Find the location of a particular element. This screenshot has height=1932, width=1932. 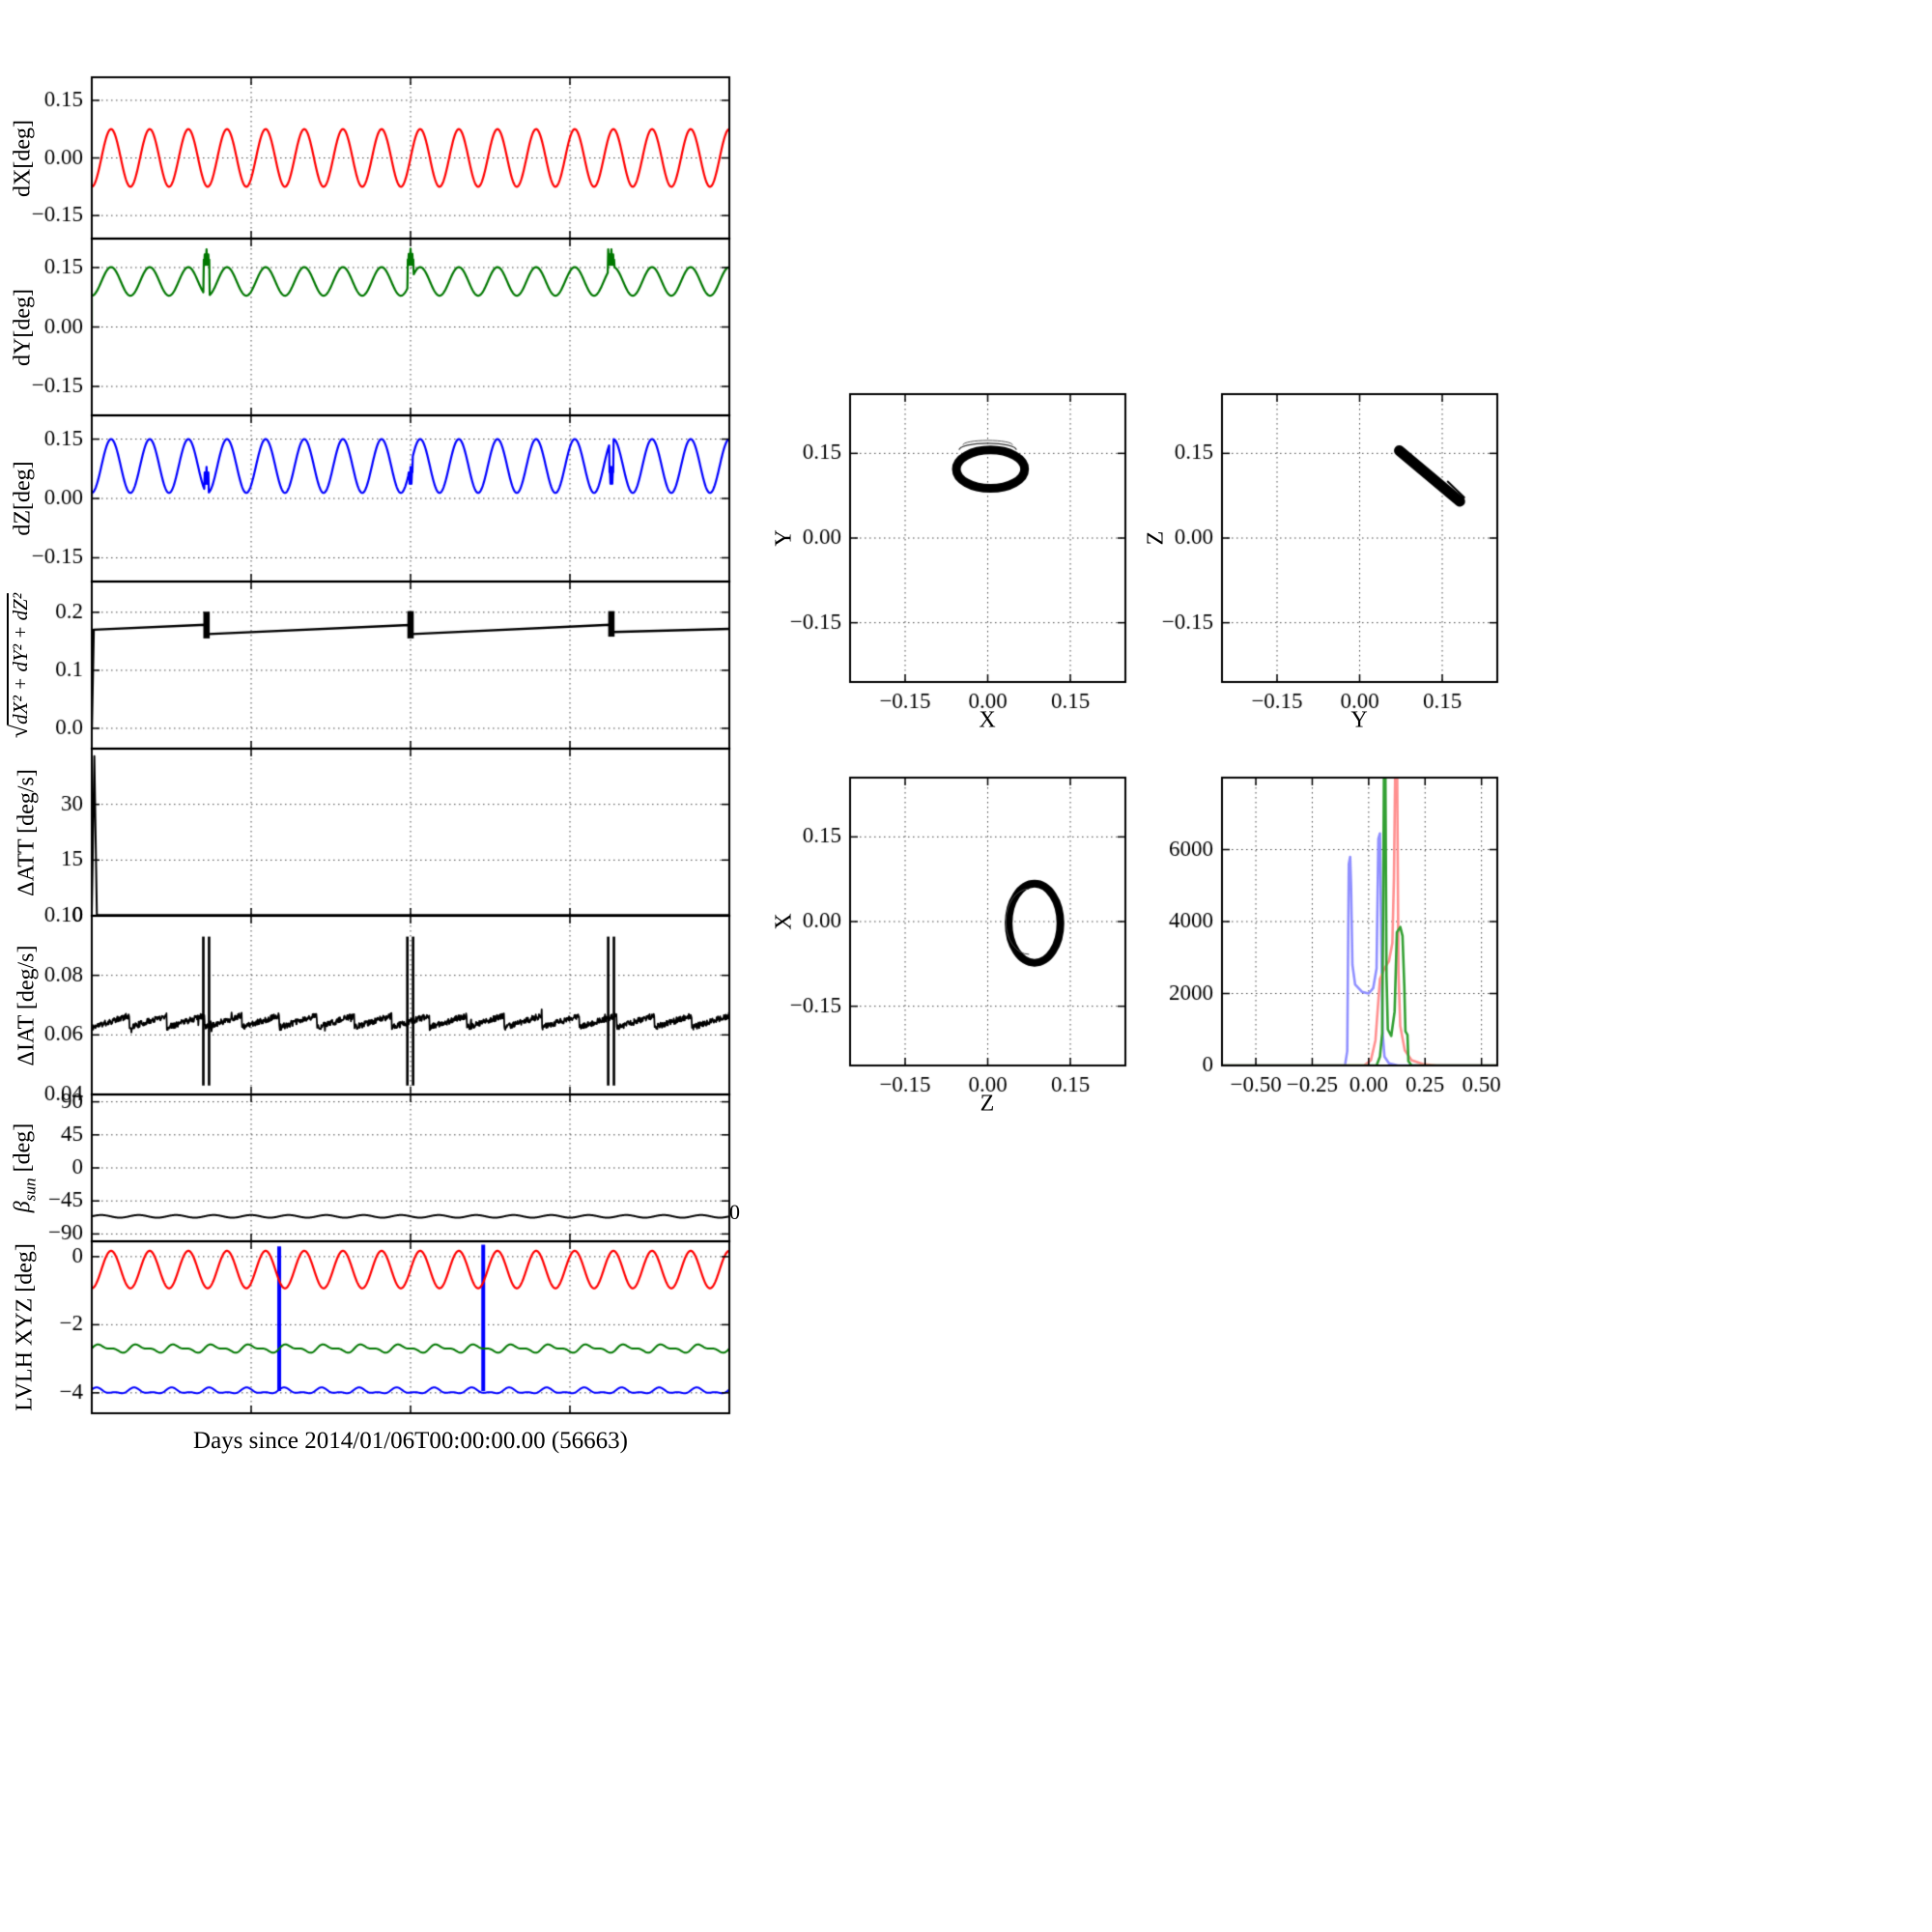

dx-timeseries-plot is located at coordinates (376, 158).